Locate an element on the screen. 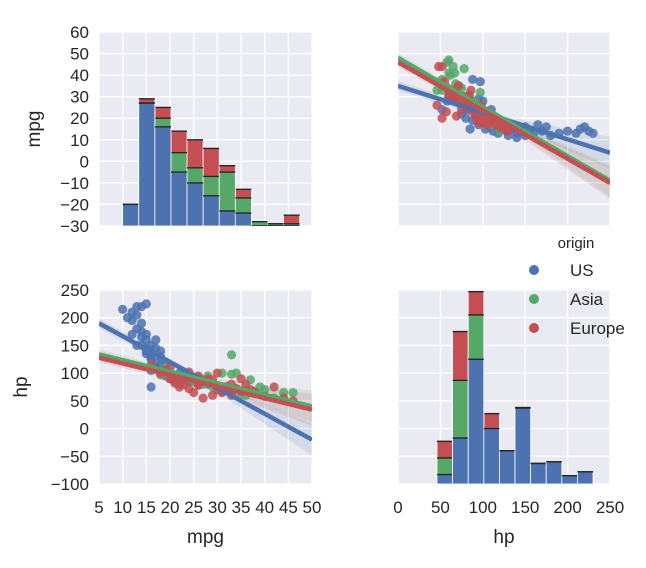 This screenshot has height=568, width=646. panel-mpg-hist is located at coordinates (205, 129).